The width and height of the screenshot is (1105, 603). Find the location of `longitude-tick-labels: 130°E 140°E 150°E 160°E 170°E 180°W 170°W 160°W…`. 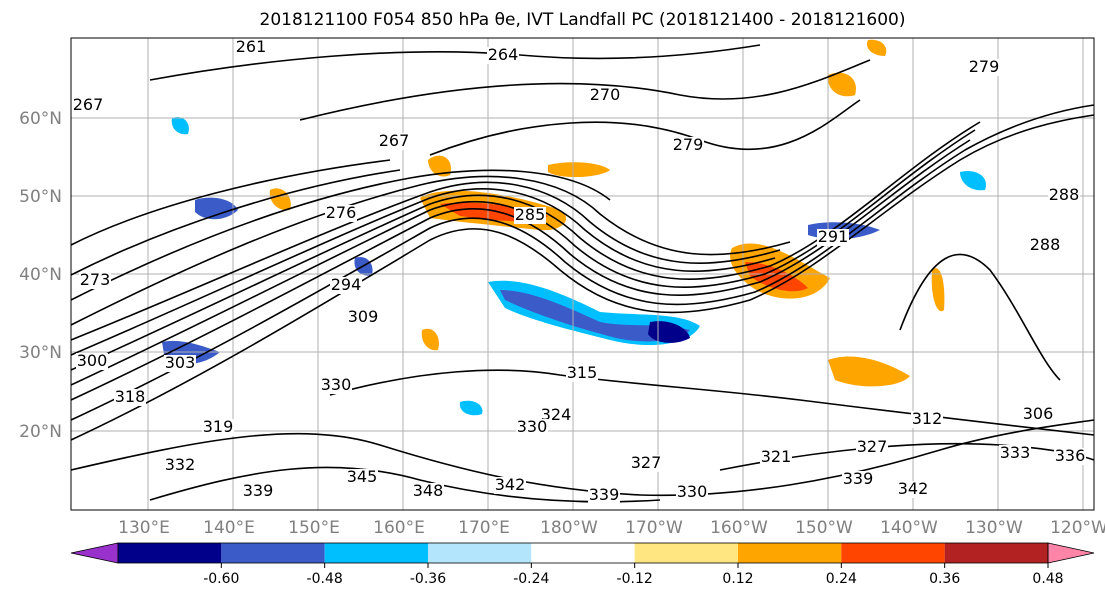

longitude-tick-labels: 130°E 140°E 150°E 160°E 170°E 180°W 170°W 160°W… is located at coordinates (611, 528).